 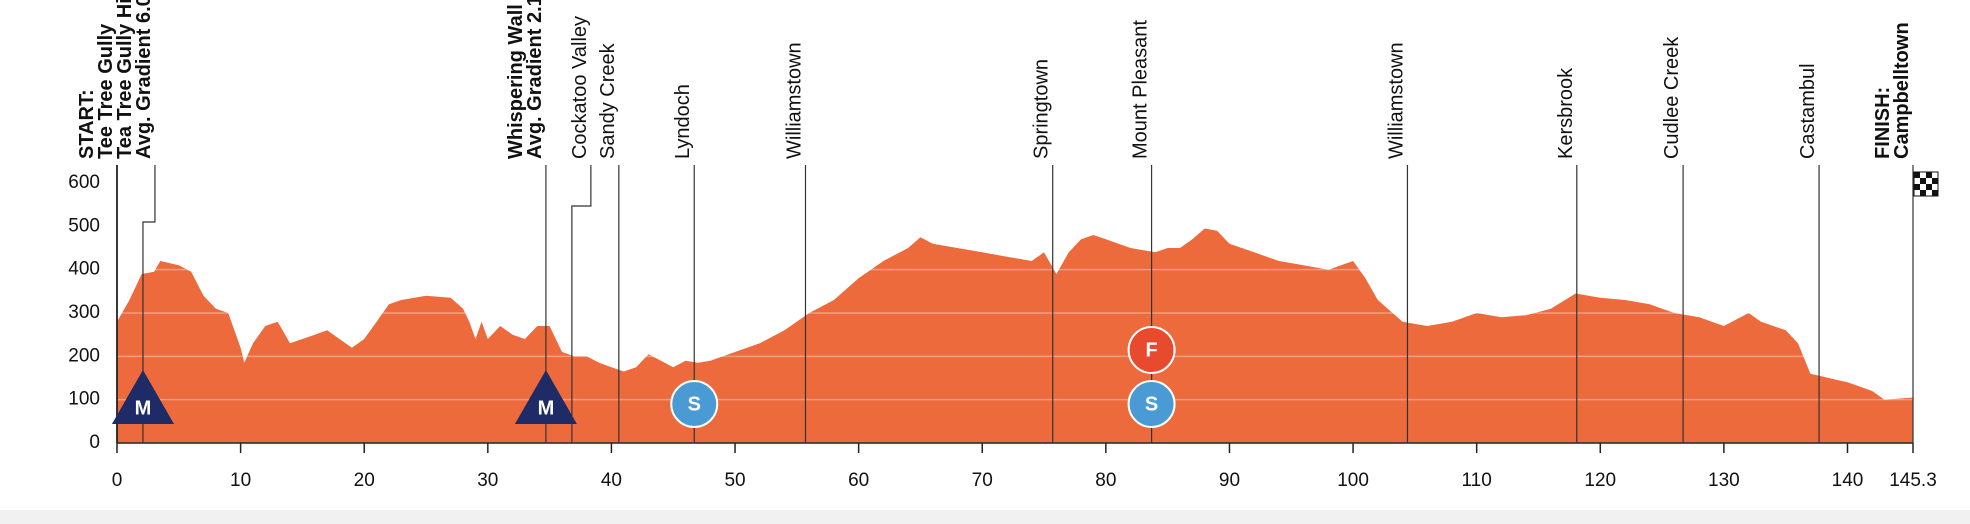 I want to click on x-tick-label: 90, so click(x=1229, y=480).